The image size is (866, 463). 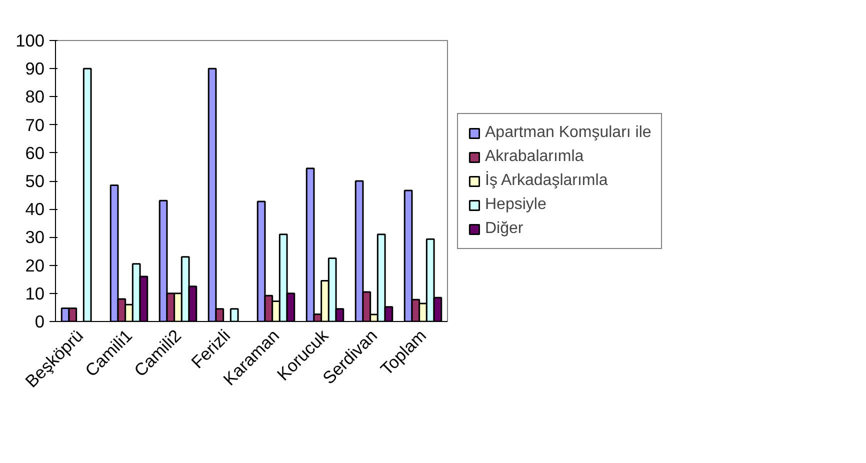 I want to click on legend-label: Apartman Komşuları ile, so click(x=568, y=133).